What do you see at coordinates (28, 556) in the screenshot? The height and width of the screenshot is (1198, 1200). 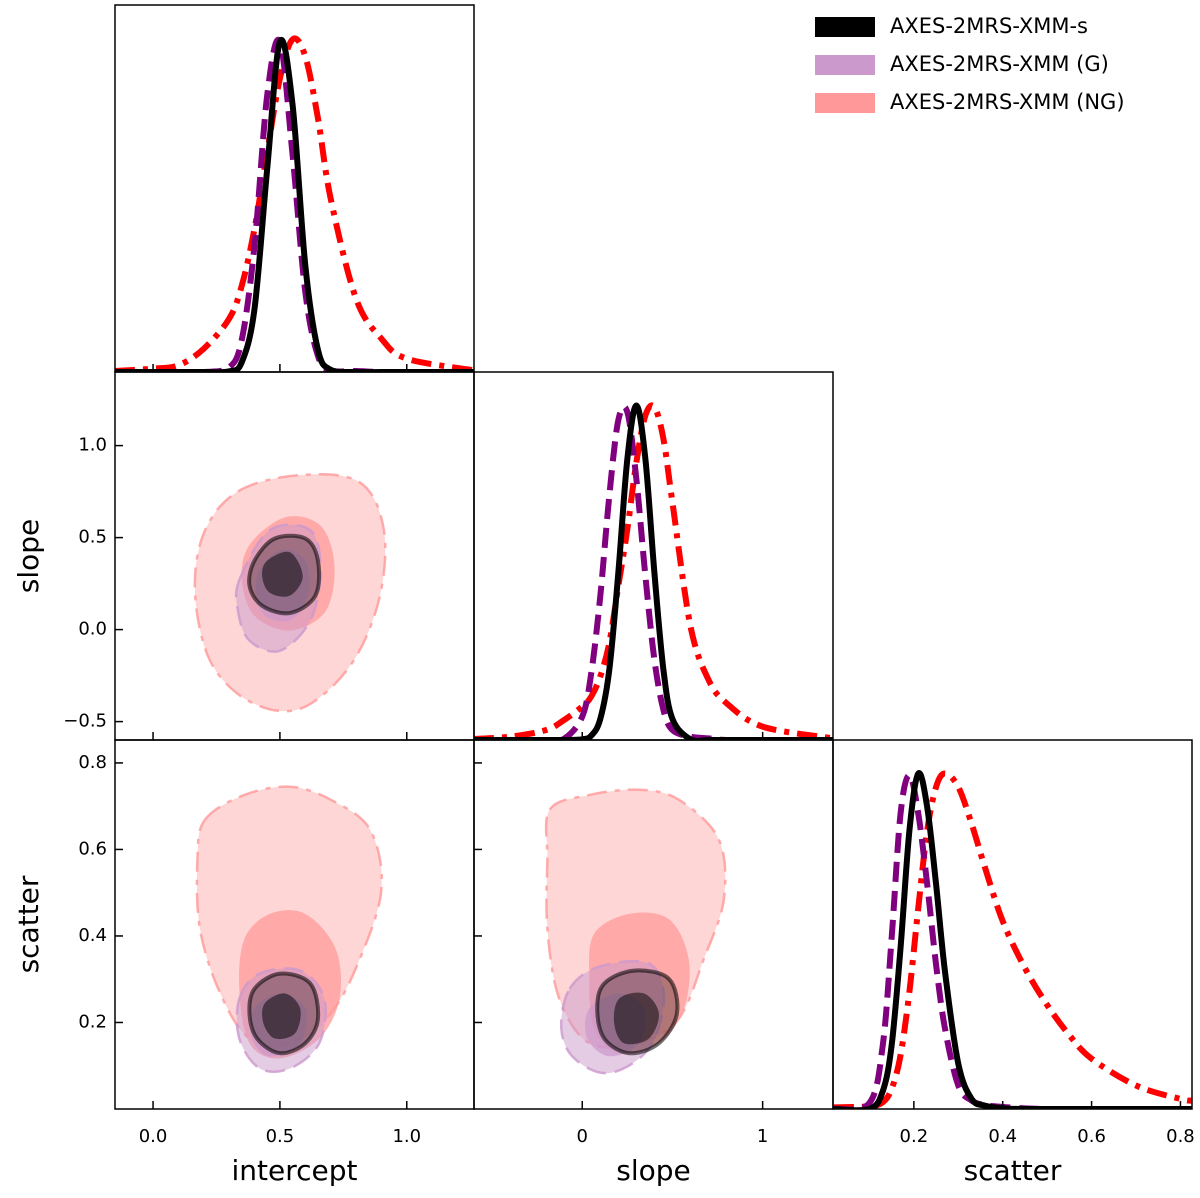 I see `y-axis-label: slope` at bounding box center [28, 556].